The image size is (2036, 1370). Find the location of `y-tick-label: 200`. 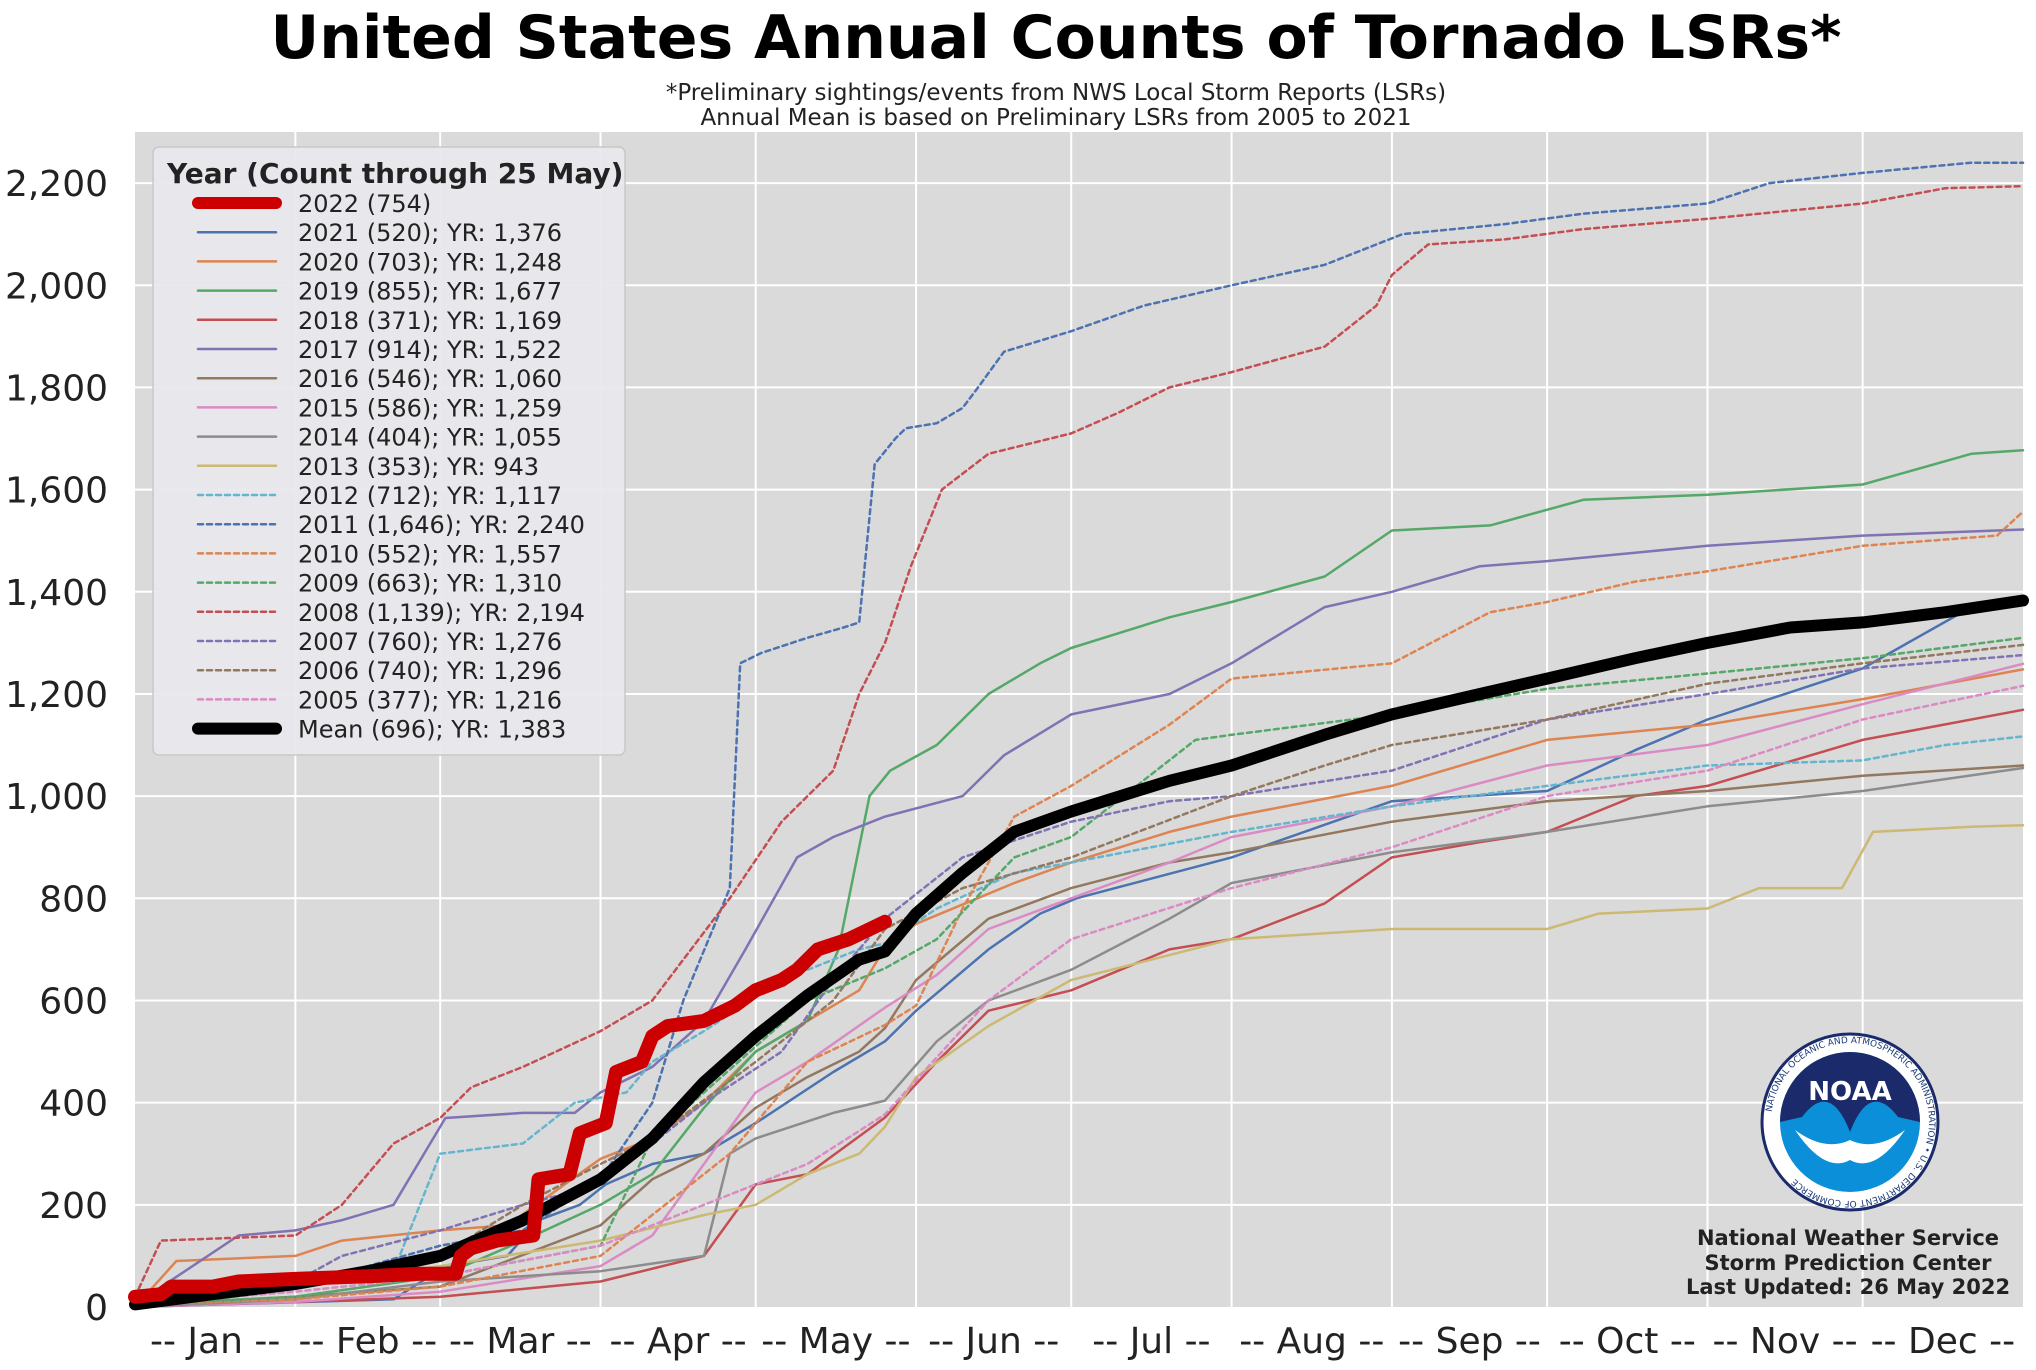

y-tick-label: 200 is located at coordinates (73, 1206).